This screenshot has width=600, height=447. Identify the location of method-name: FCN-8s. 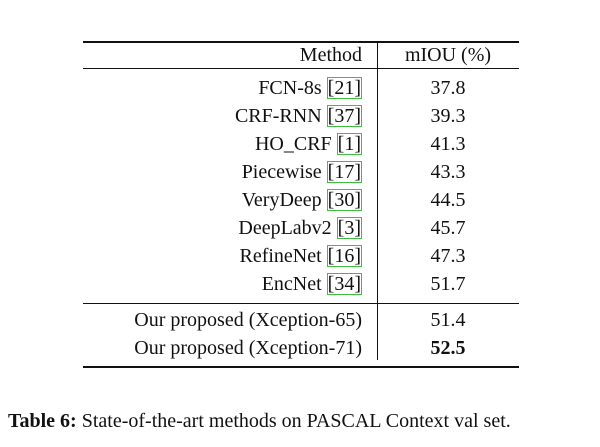
(290, 88).